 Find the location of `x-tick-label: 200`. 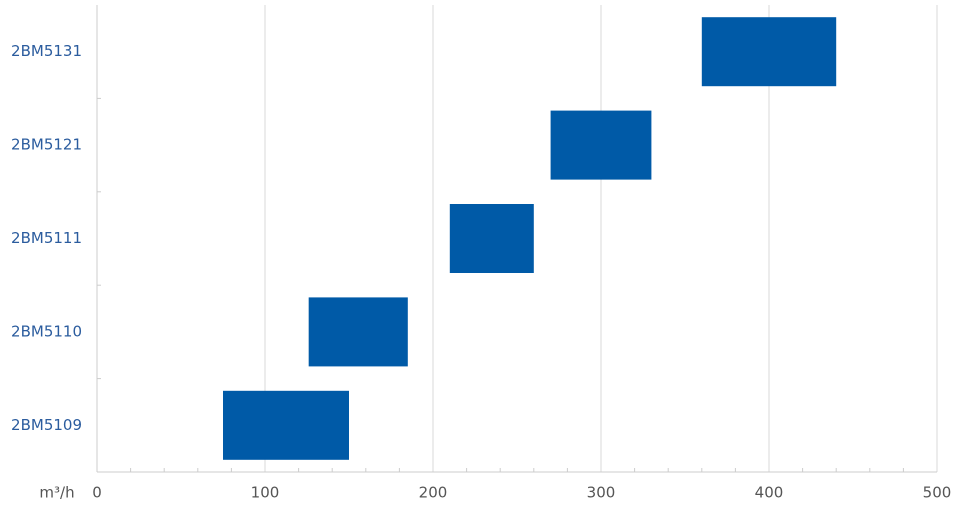

x-tick-label: 200 is located at coordinates (433, 493).